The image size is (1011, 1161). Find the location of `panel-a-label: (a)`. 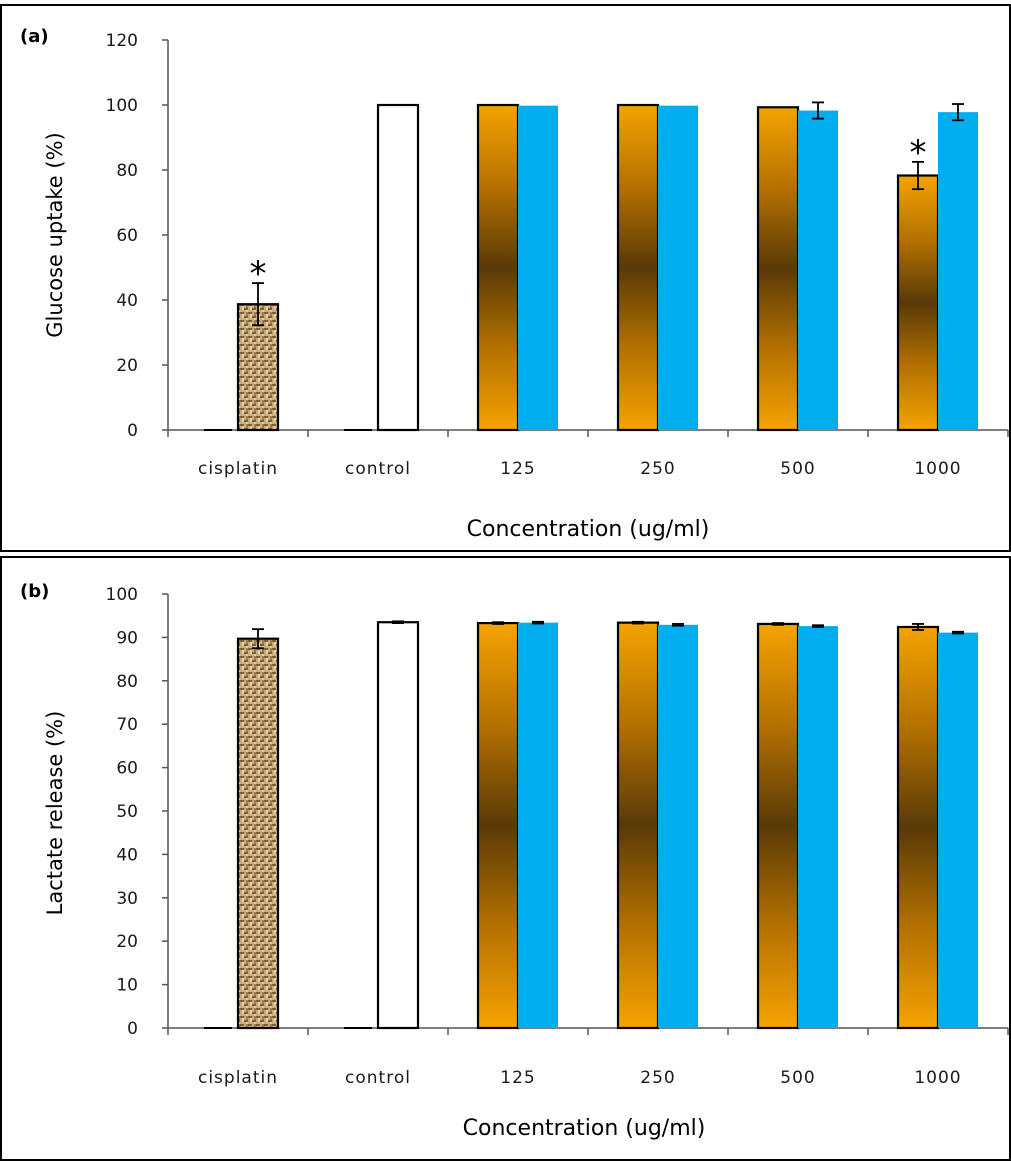

panel-a-label: (a) is located at coordinates (34, 36).